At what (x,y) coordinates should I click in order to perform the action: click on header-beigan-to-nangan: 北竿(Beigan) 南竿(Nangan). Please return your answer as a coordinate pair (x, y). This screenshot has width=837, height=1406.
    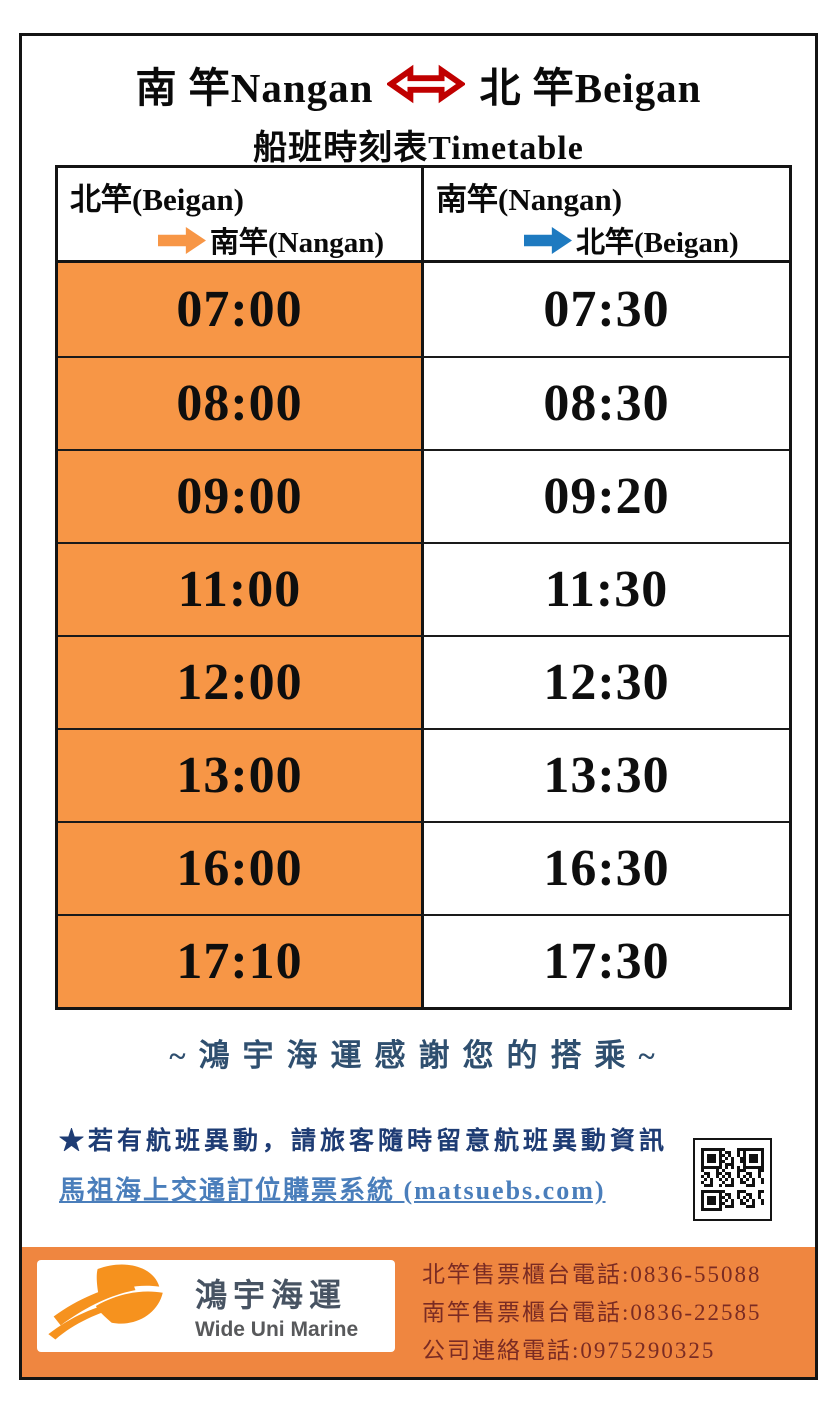
    Looking at the image, I should click on (241, 216).